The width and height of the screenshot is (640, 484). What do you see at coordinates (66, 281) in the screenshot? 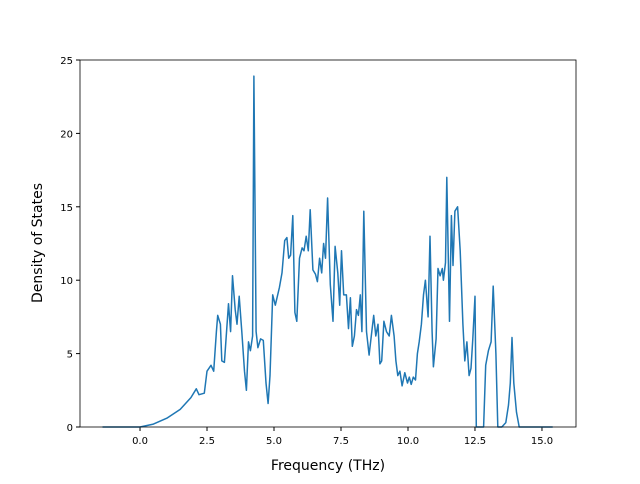
I see `y-tick-label: 10` at bounding box center [66, 281].